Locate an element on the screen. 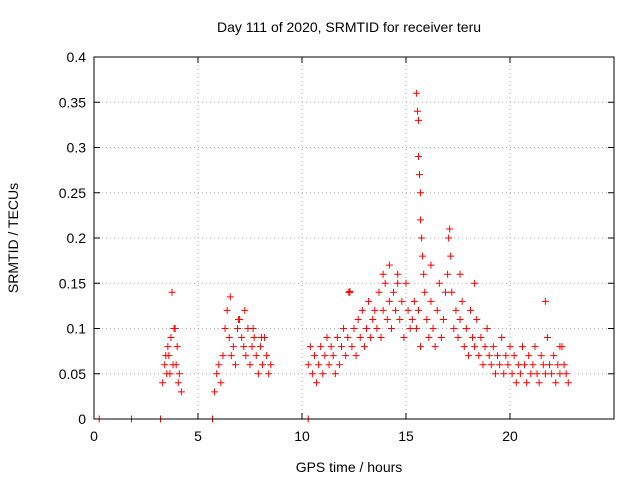  y-axis-label: SRMTID / TECUs is located at coordinates (13, 238).